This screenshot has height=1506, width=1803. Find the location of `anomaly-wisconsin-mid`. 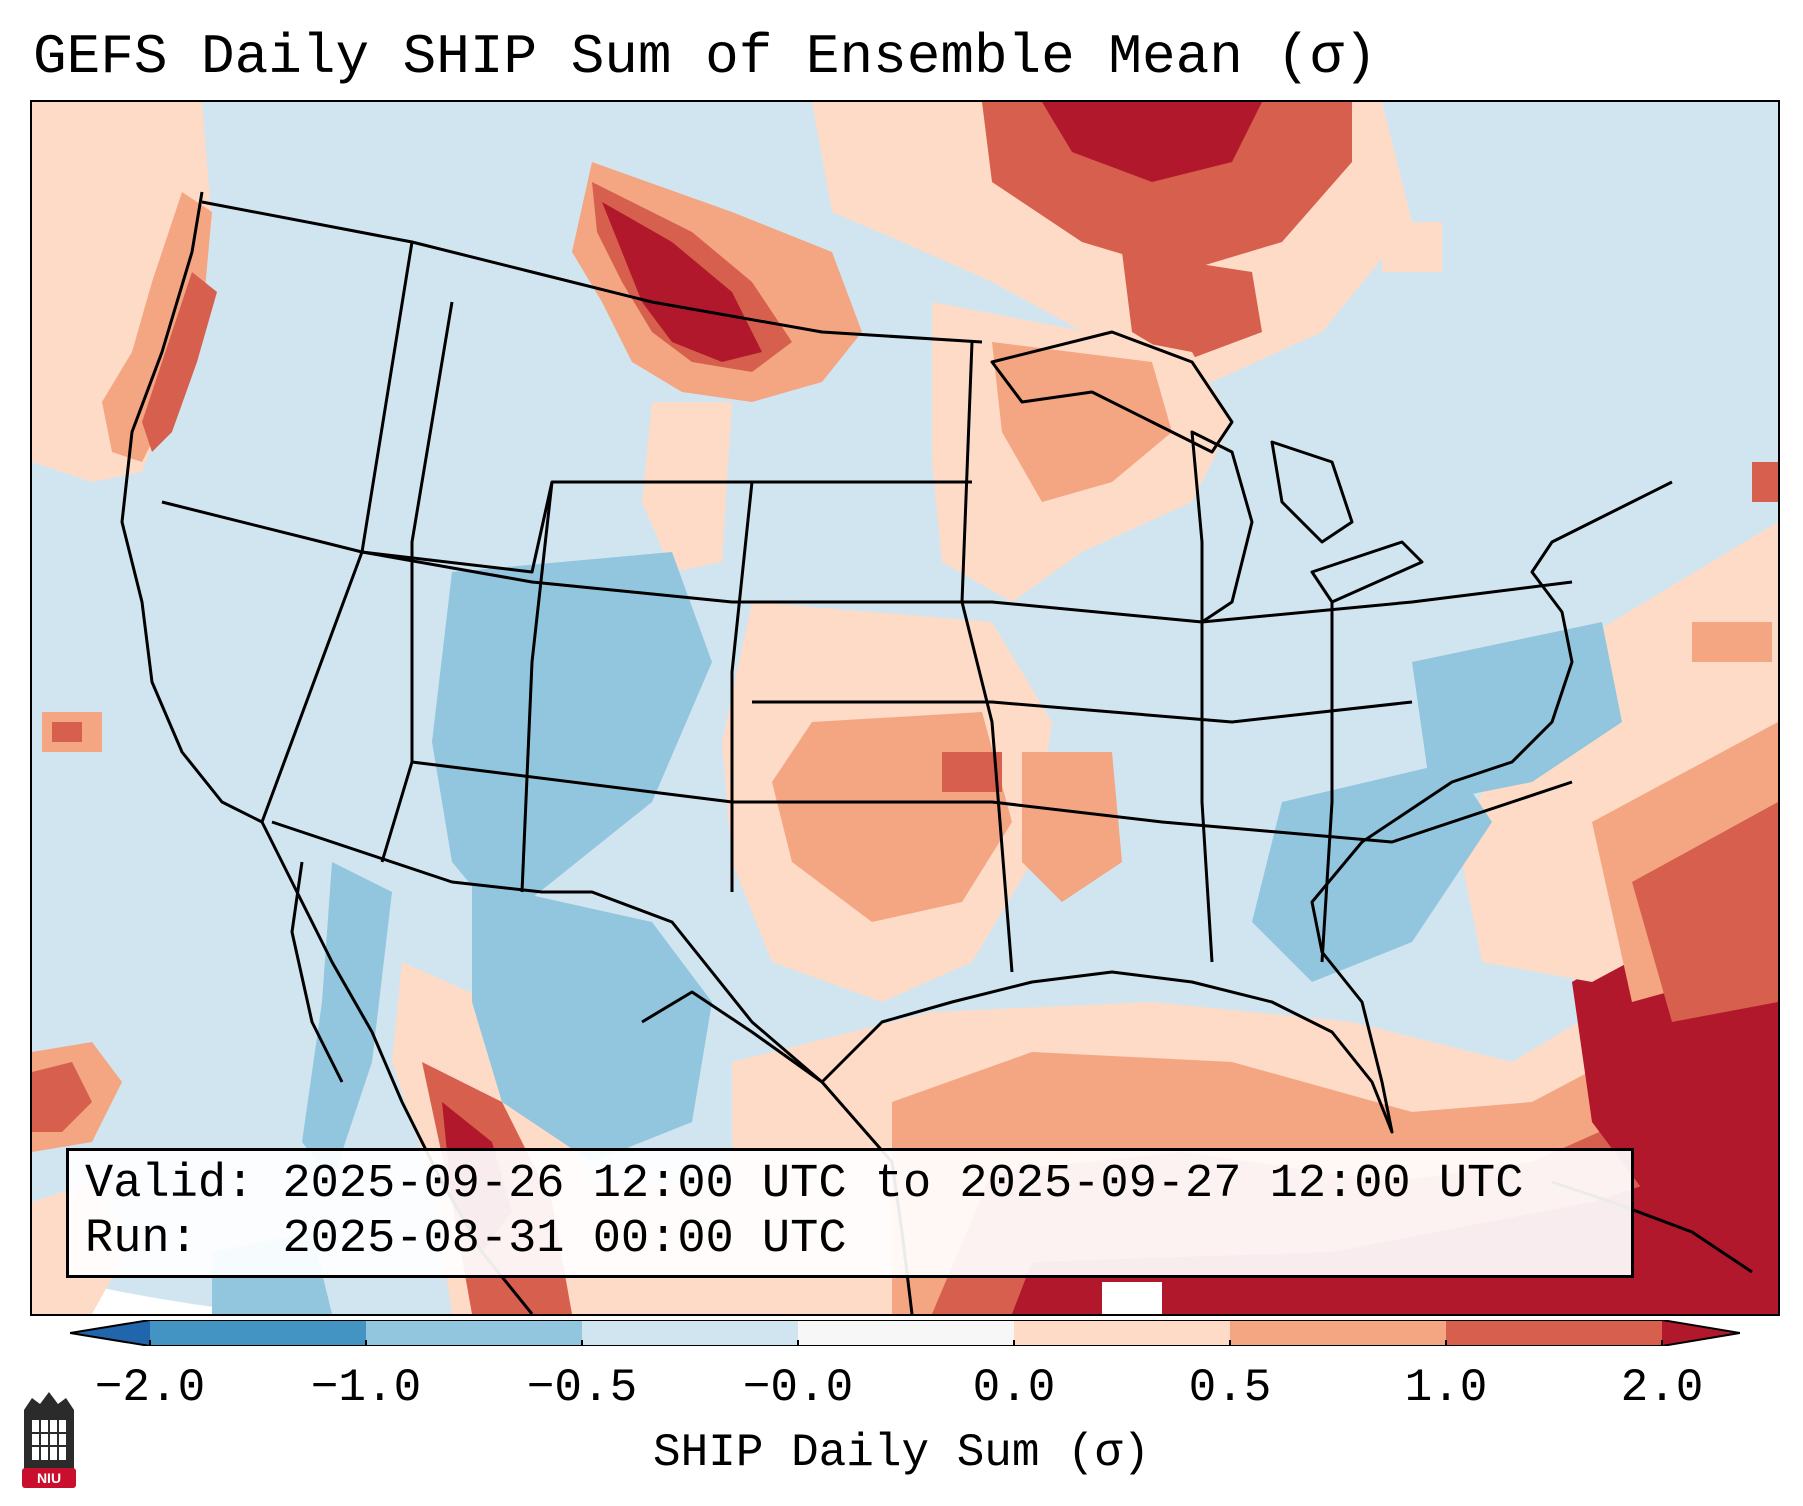

anomaly-wisconsin-mid is located at coordinates (1082, 422).